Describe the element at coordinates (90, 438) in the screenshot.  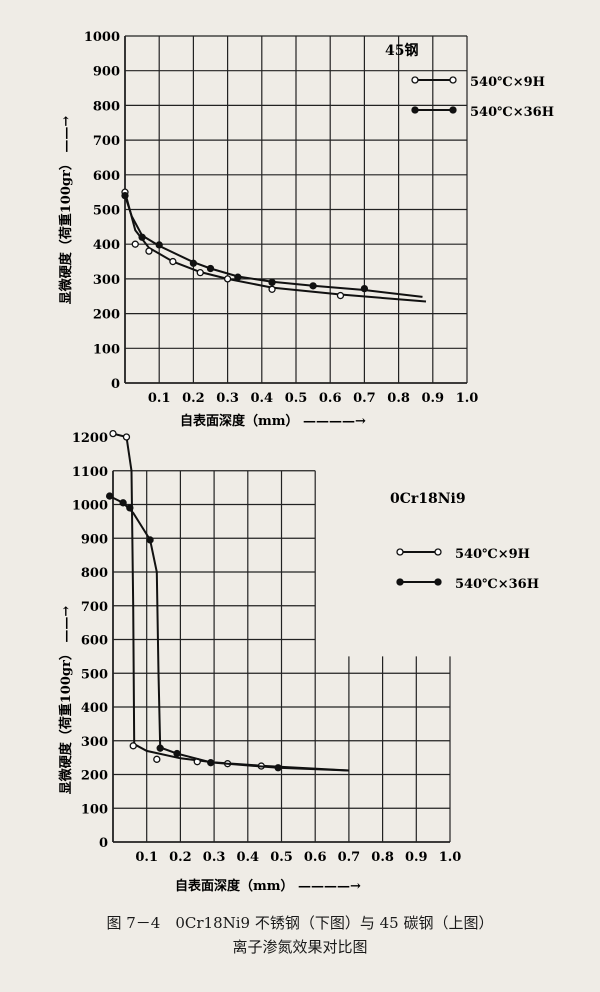
I see `y-tick-label: 1200` at that location.